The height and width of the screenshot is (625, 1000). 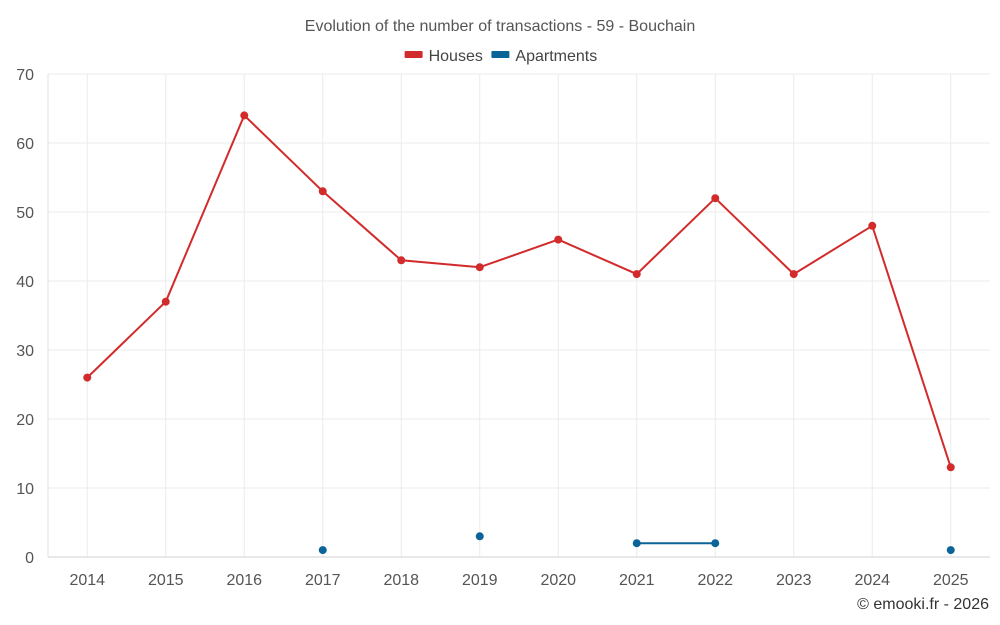 What do you see at coordinates (558, 239) in the screenshot?
I see `houses-point-2020` at bounding box center [558, 239].